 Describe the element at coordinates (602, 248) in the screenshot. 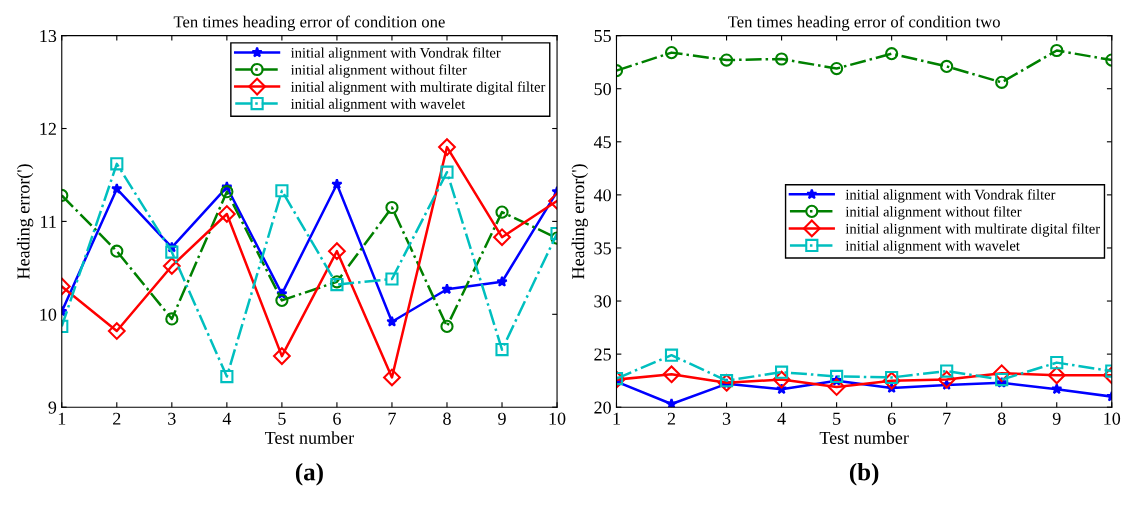

I see `y-tick-label: 35` at that location.